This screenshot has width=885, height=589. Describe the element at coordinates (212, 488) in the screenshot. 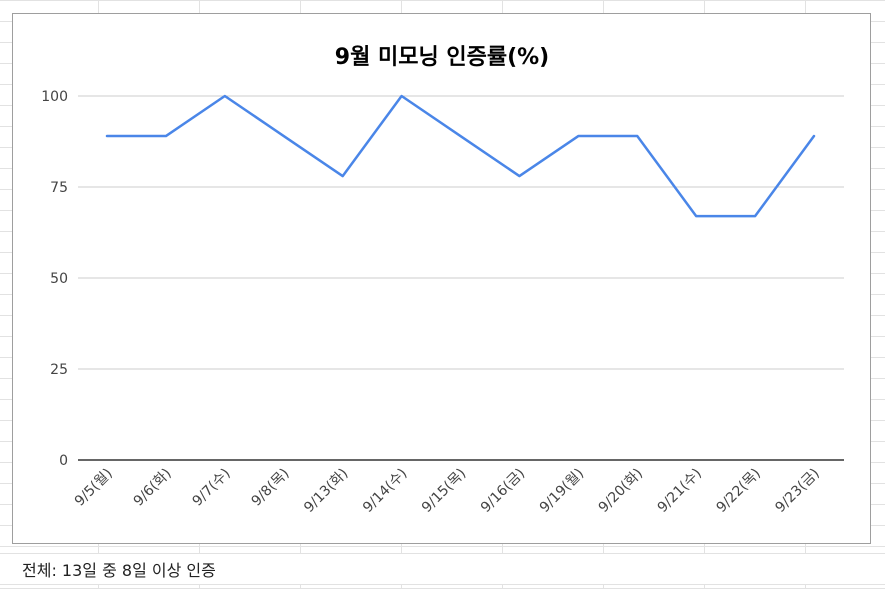

I see `x-tick-label: 9/7(수)` at that location.